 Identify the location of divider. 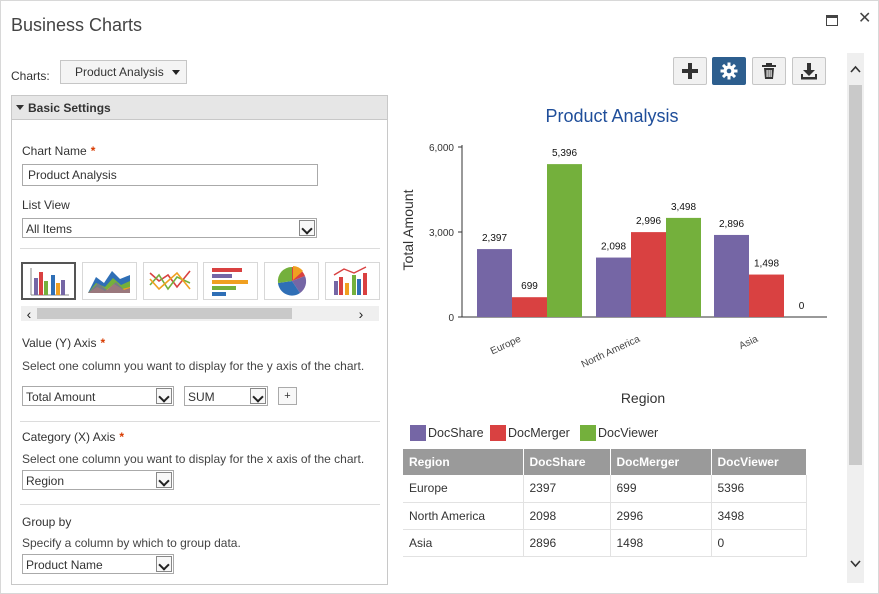
(200, 248).